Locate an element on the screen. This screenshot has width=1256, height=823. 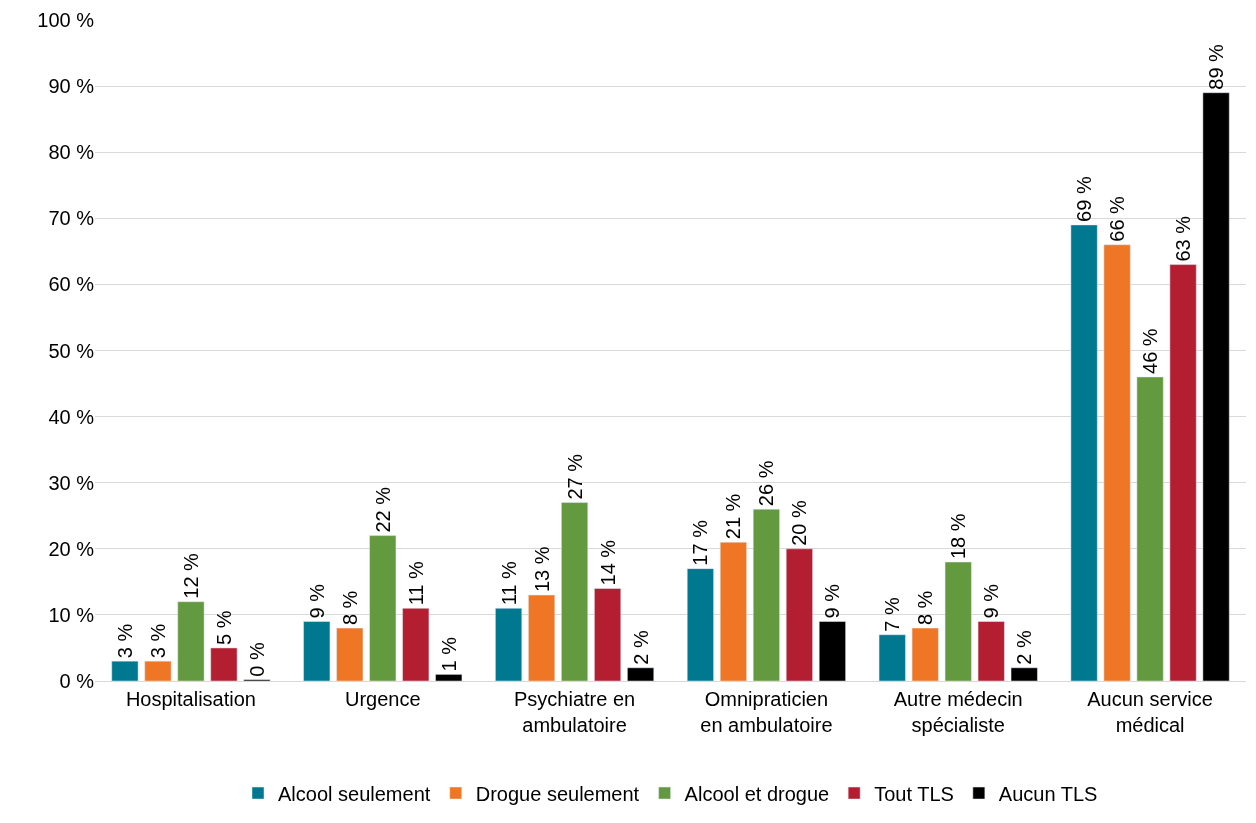
data-label: 14 % is located at coordinates (607, 562).